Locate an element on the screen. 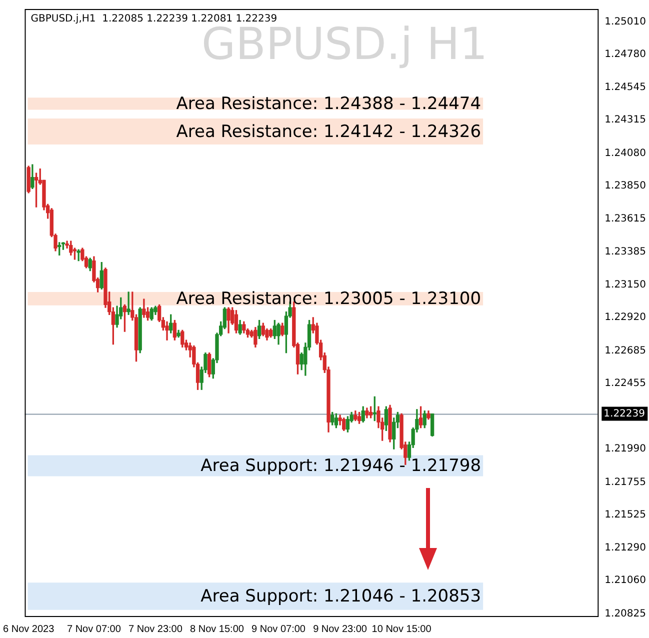  x-tick-label: 6 Nov 2023 is located at coordinates (29, 629).